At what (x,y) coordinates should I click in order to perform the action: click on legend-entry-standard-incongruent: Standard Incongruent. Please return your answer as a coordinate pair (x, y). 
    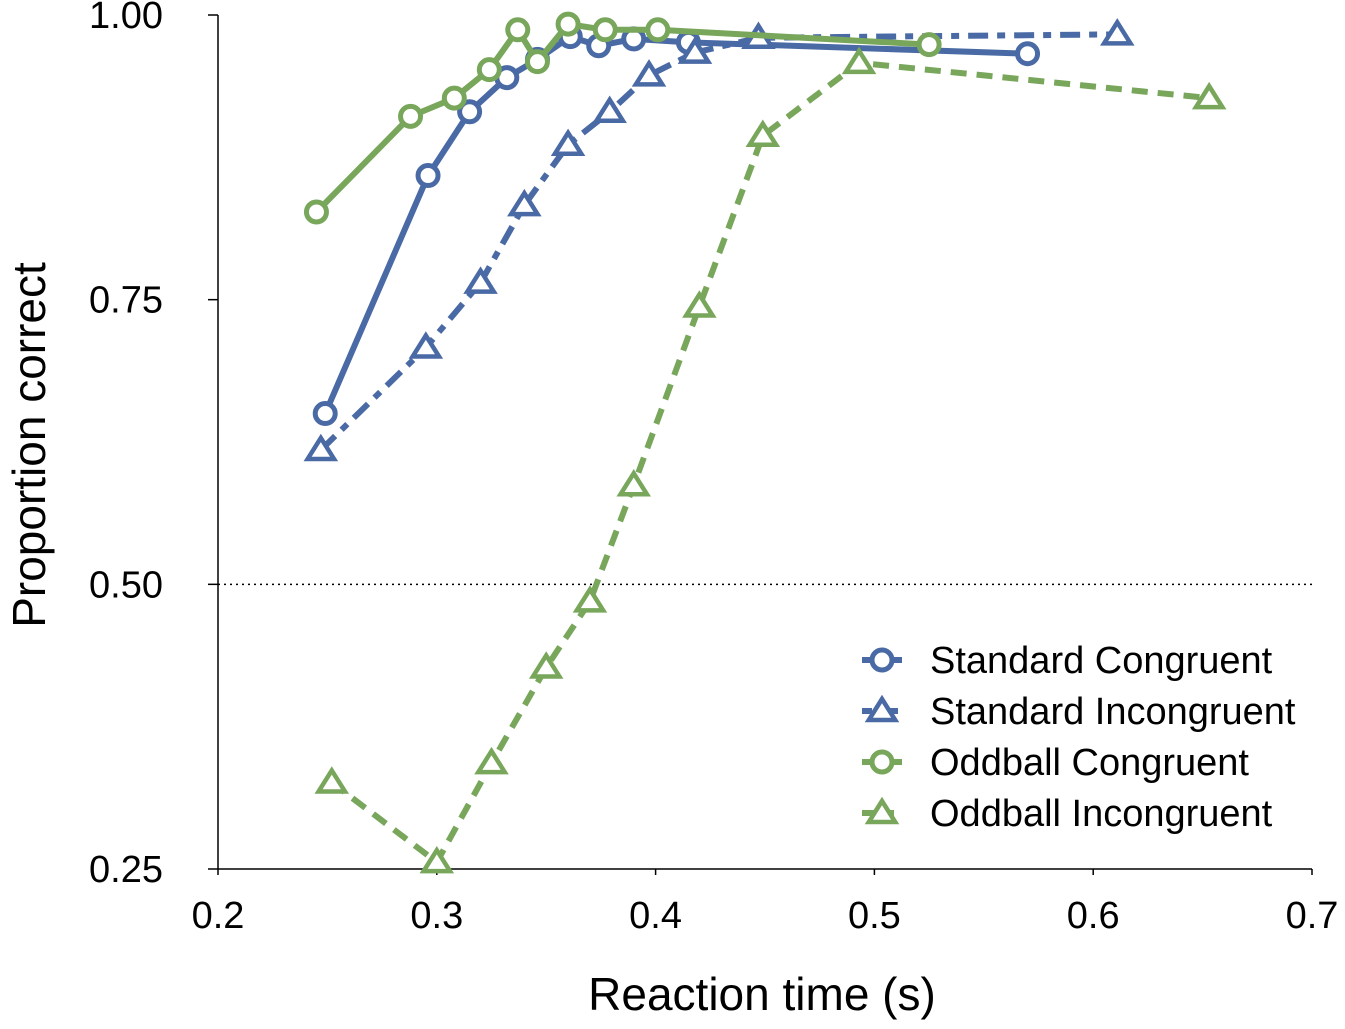
    Looking at the image, I should click on (1079, 712).